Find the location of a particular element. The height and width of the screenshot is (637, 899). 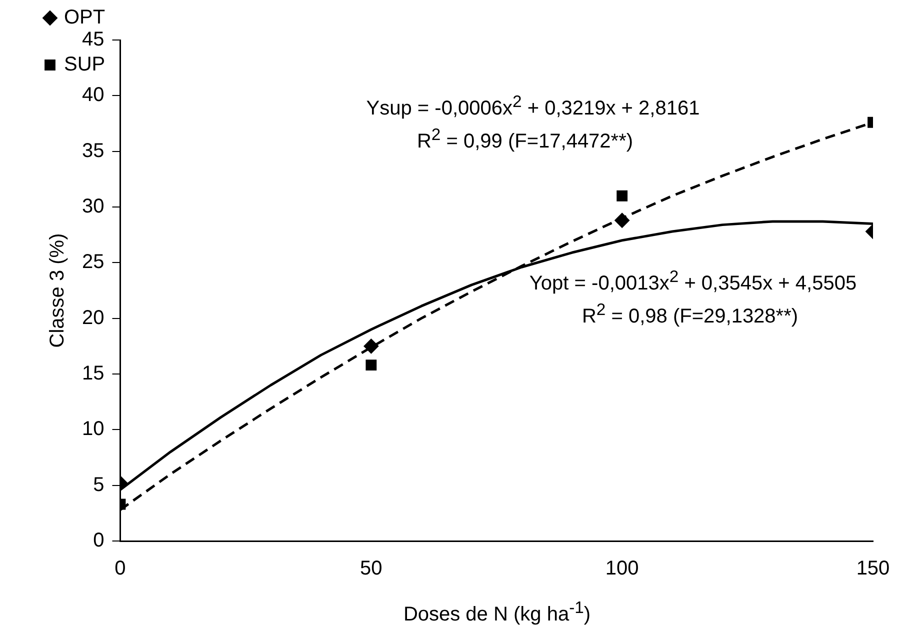

annotation: Ysup = -0,0006x$^{2}$ + 0,3219x + 2,8161 is located at coordinates (533, 106).